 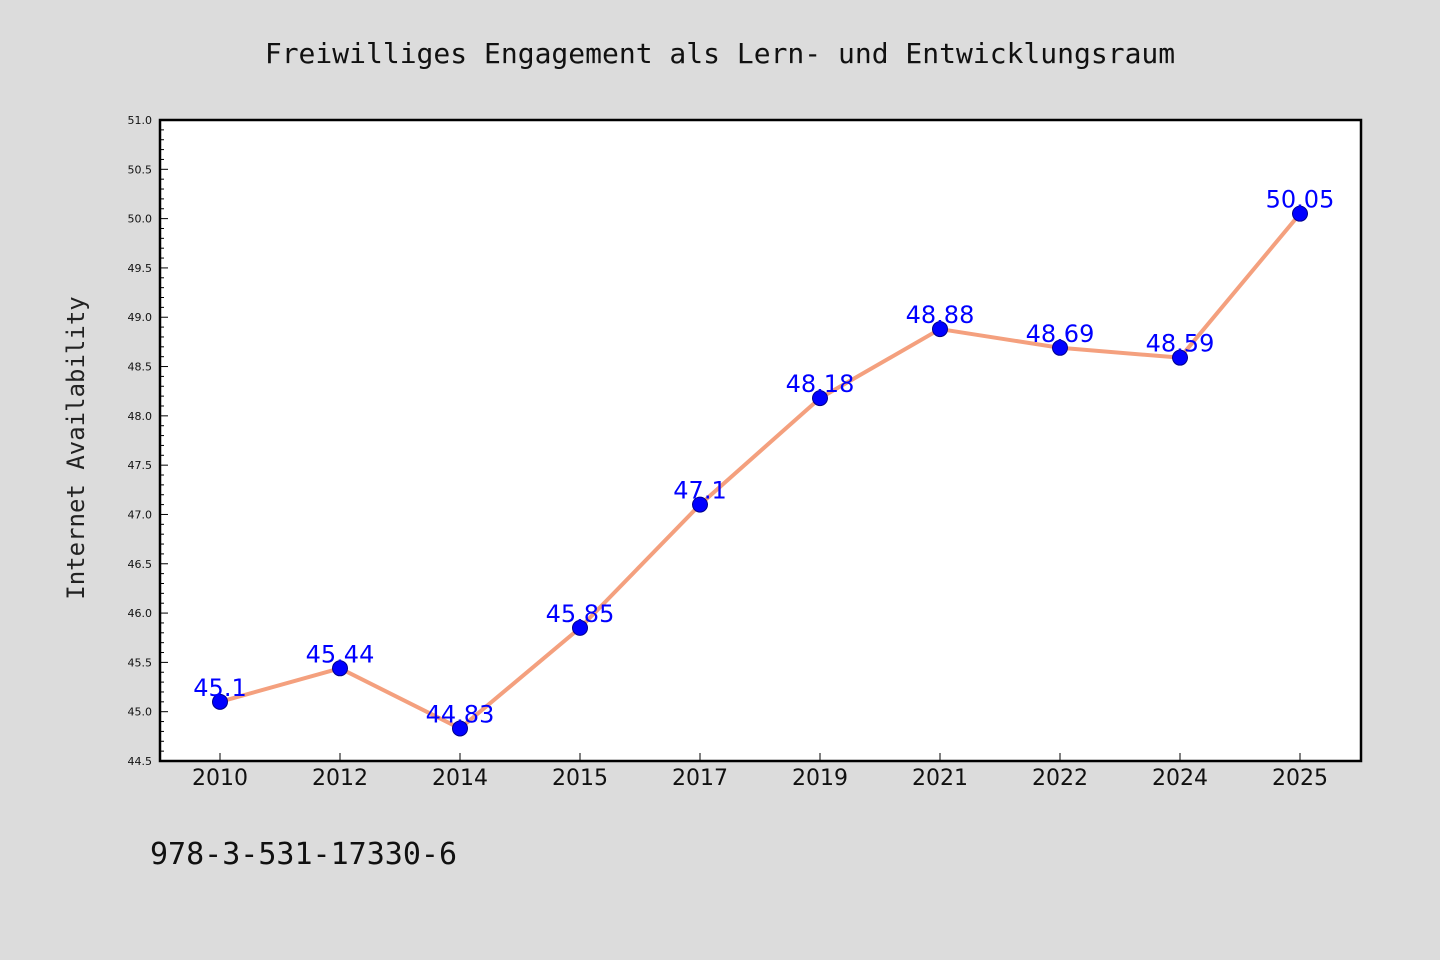 What do you see at coordinates (140, 120) in the screenshot?
I see `y-tick-label: 51.0` at bounding box center [140, 120].